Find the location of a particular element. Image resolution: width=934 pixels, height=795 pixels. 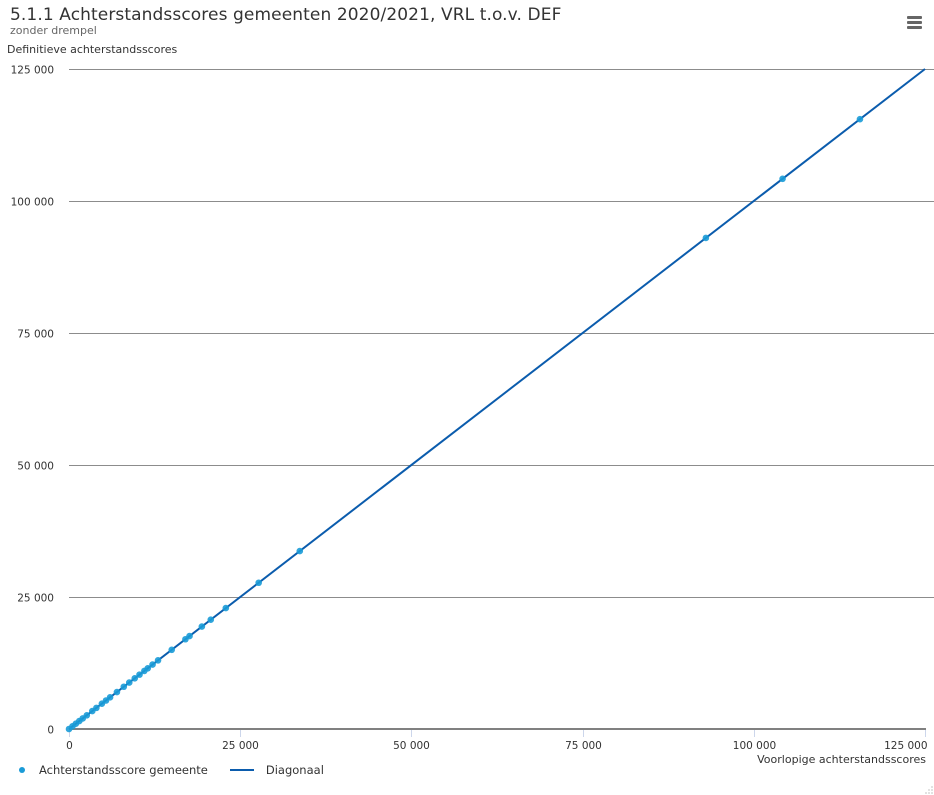

legend-item-achterstandsscore: Achterstandsscore gemeente is located at coordinates (111, 770).